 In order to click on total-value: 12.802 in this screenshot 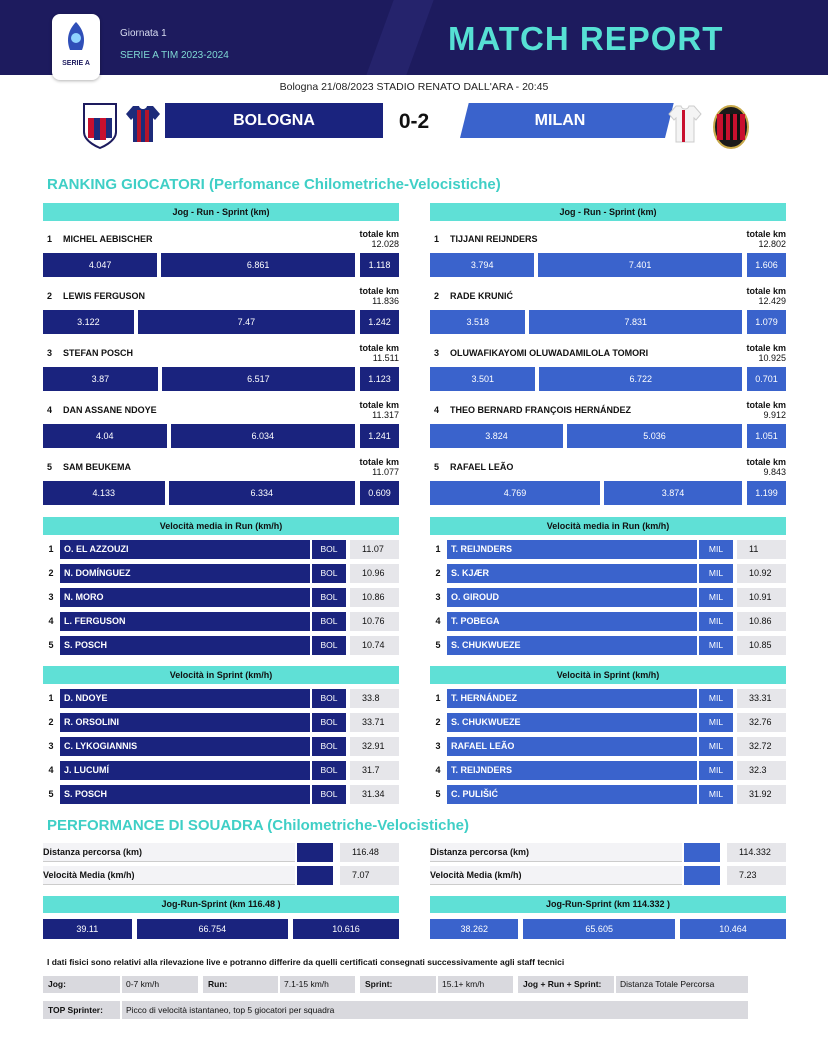, I will do `click(772, 244)`.